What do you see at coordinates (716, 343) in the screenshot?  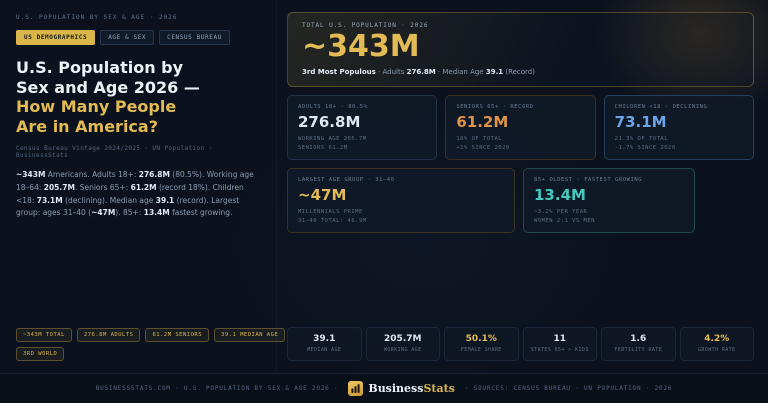 I see `mini-stat-growth: 4.2% GROWTH RATE` at bounding box center [716, 343].